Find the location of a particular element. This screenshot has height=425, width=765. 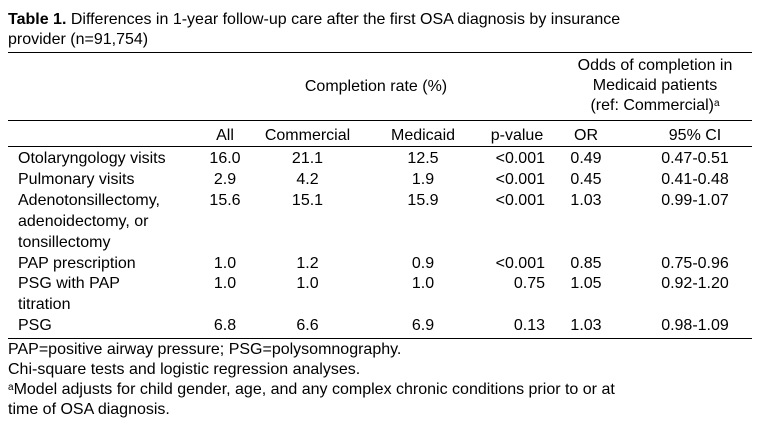

header-odds-line3: (ref: Commercial)a is located at coordinates (655, 105).